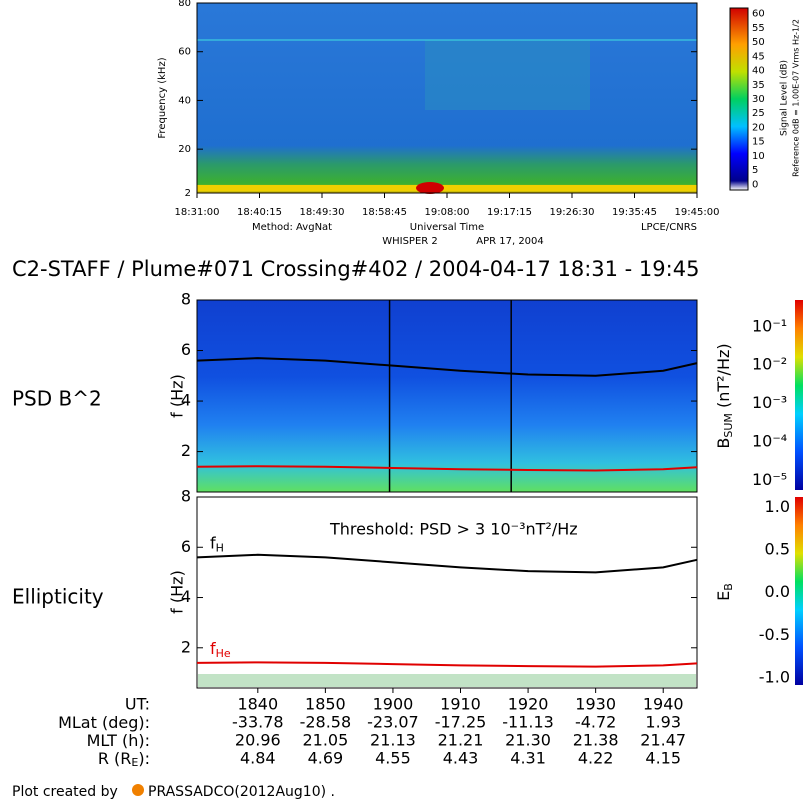 The width and height of the screenshot is (803, 803). I want to click on ephemeris-value: -23.07, so click(393, 722).